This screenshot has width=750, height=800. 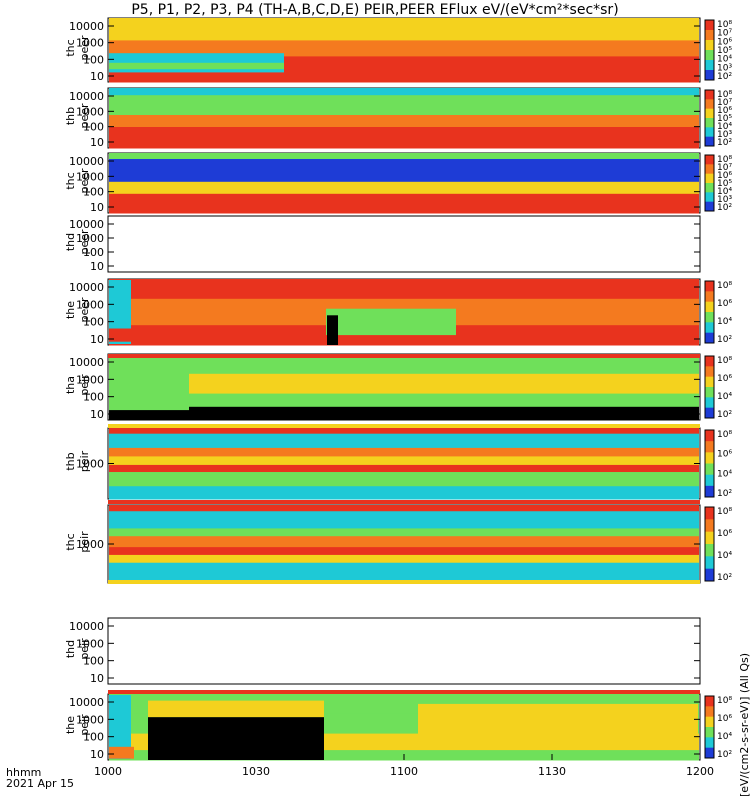 What do you see at coordinates (744, 724) in the screenshot?
I see `colorbar-units-label: [eV/(cm2-s-sr-eV)] (All Qs)` at bounding box center [744, 724].